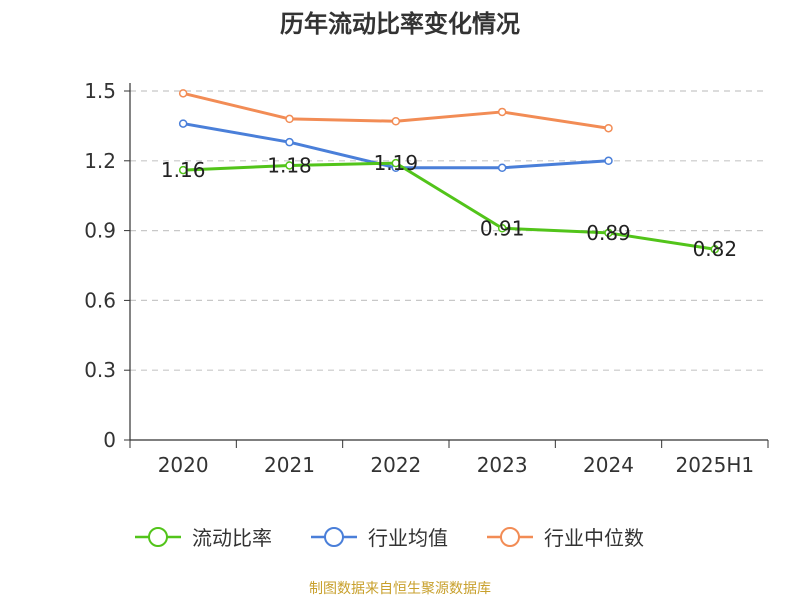  What do you see at coordinates (100, 300) in the screenshot?
I see `y-tick-label: 0.6` at bounding box center [100, 300].